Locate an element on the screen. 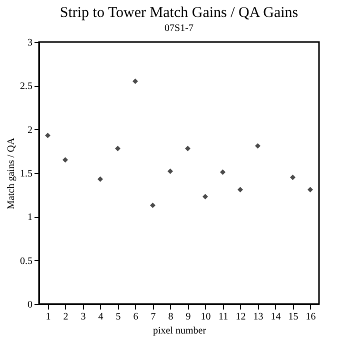 Image resolution: width=350 pixels, height=350 pixels. chart-title: Strip to Tower Match Gains / QA Gains is located at coordinates (179, 13).